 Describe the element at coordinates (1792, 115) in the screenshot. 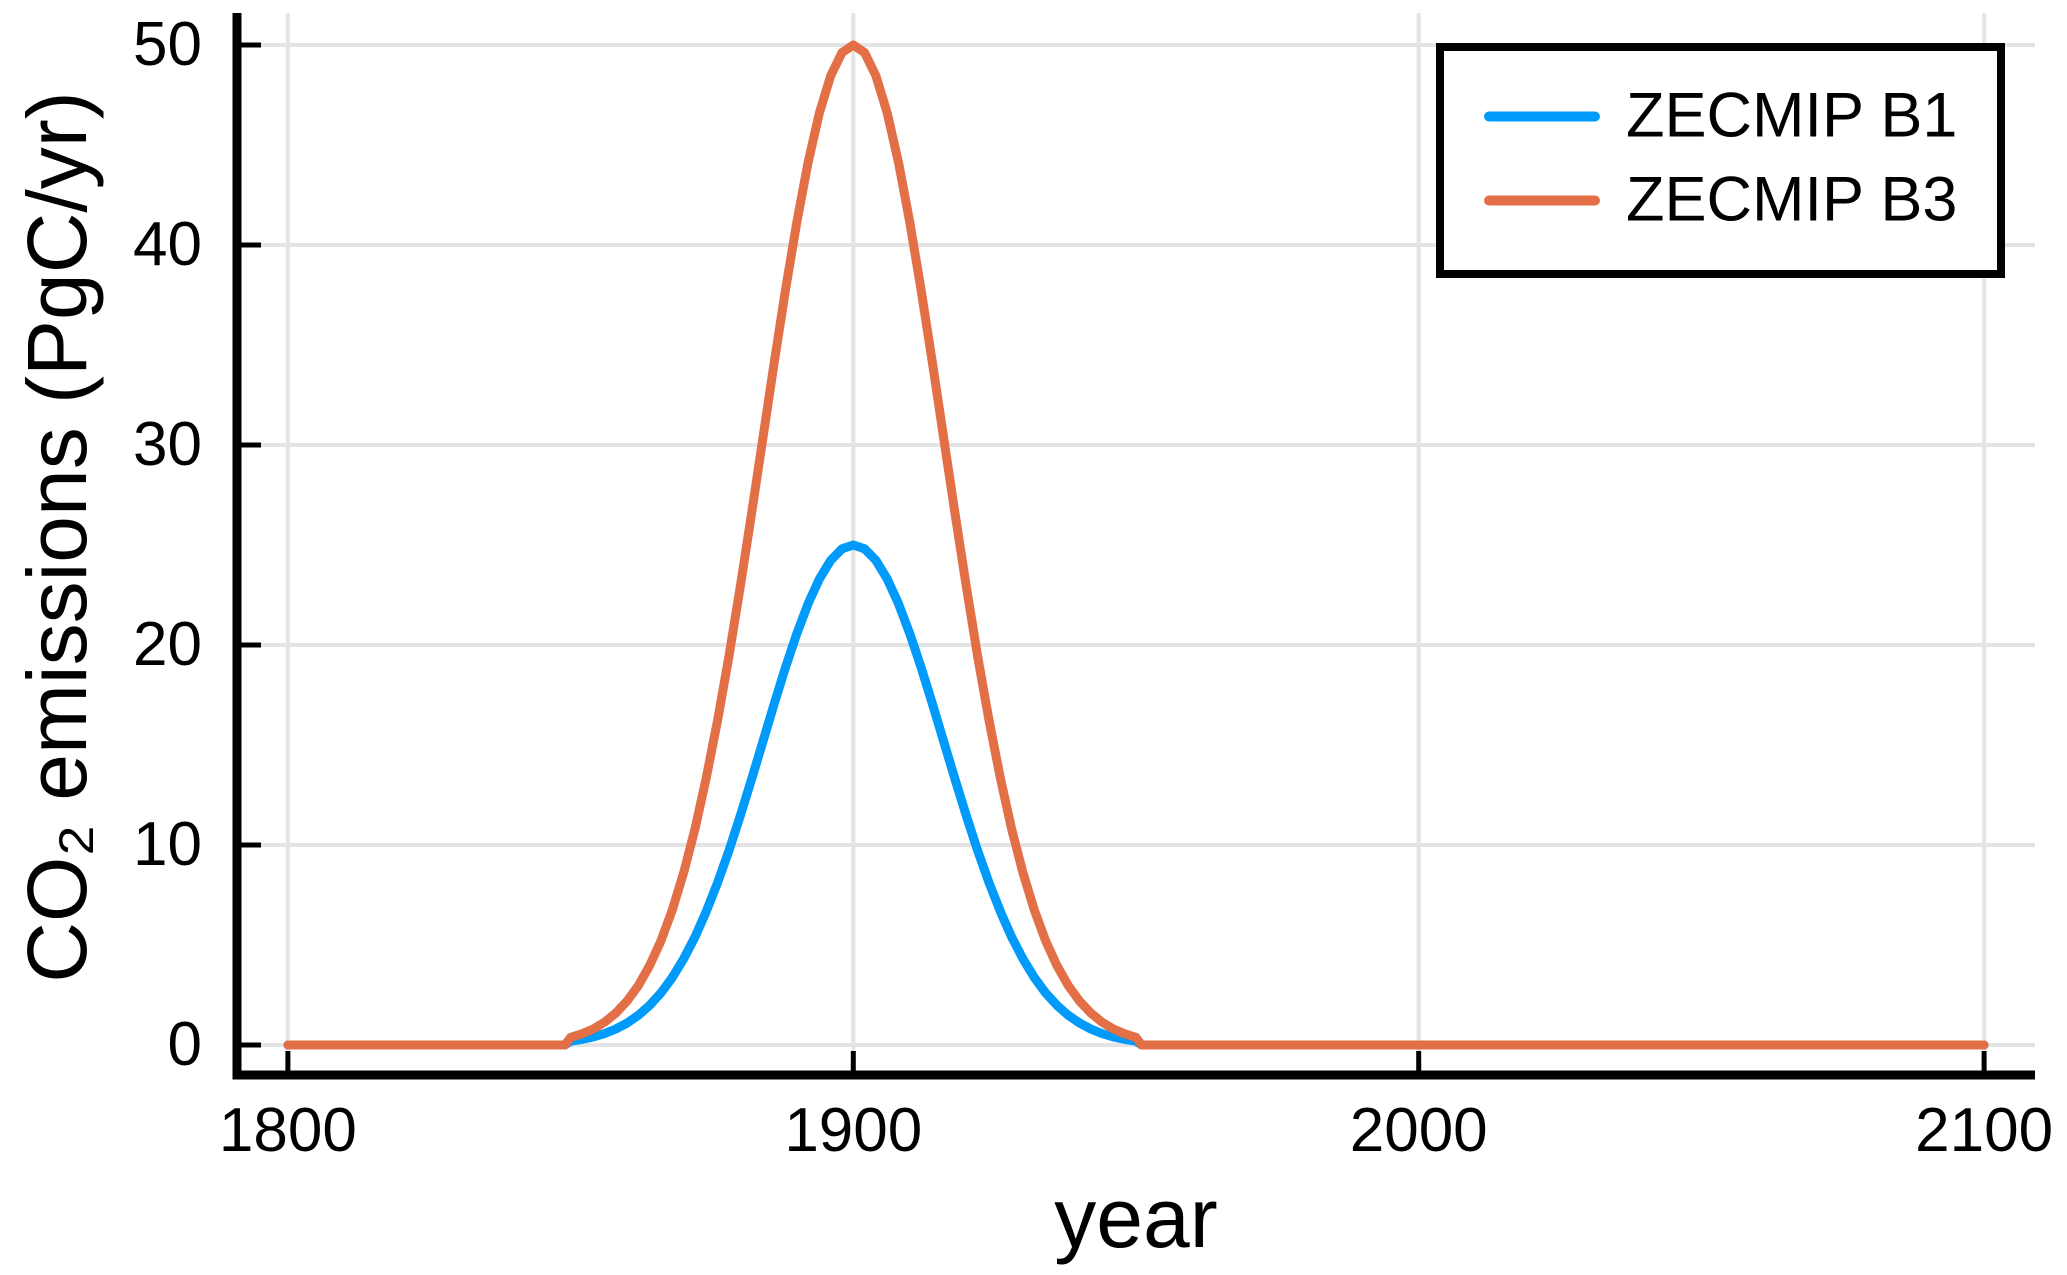

I see `legend-label-b1: ZECMIP B1` at that location.